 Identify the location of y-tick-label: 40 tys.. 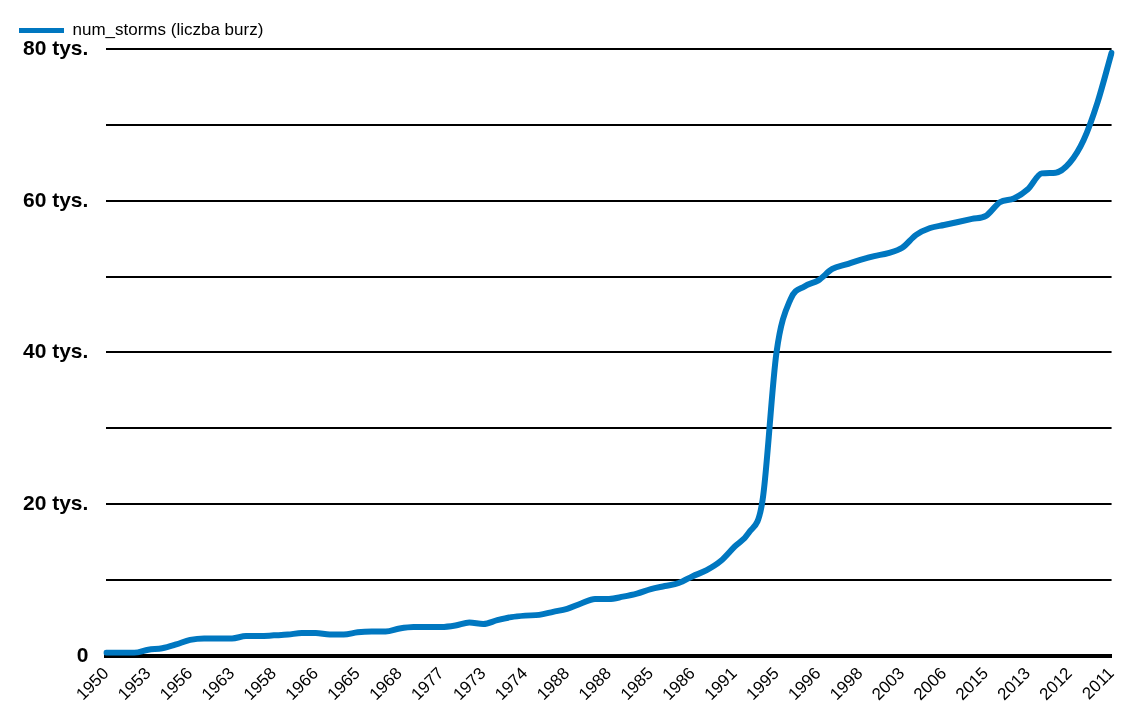
(55, 351).